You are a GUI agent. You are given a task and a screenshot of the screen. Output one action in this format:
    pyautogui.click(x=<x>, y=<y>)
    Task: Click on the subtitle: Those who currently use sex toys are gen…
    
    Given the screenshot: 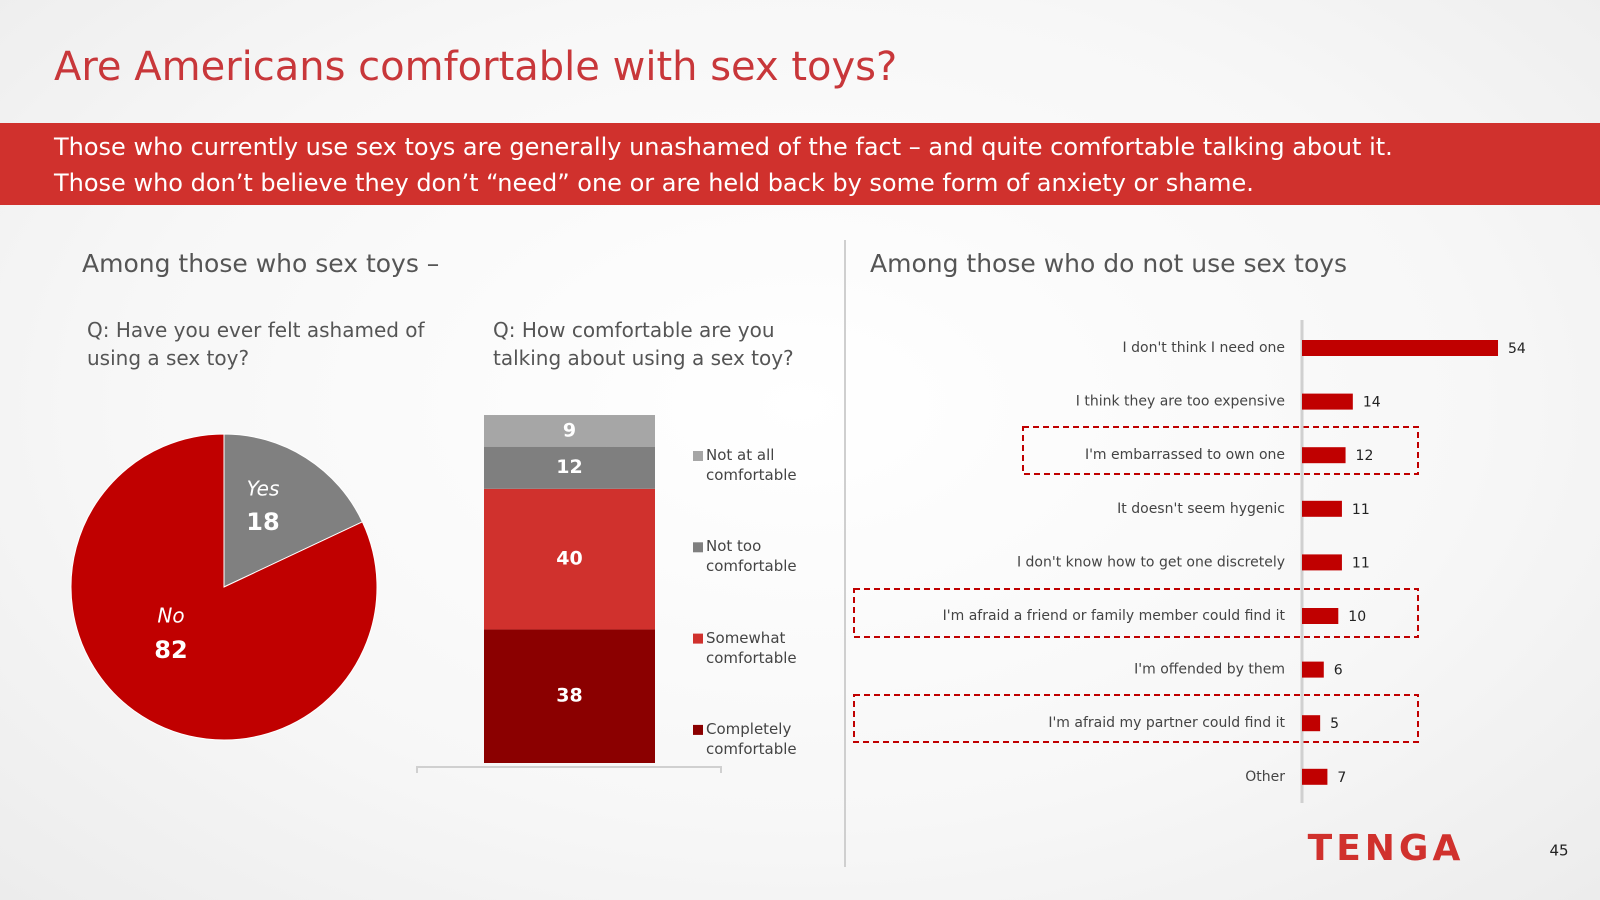 What is the action you would take?
    pyautogui.click(x=723, y=165)
    